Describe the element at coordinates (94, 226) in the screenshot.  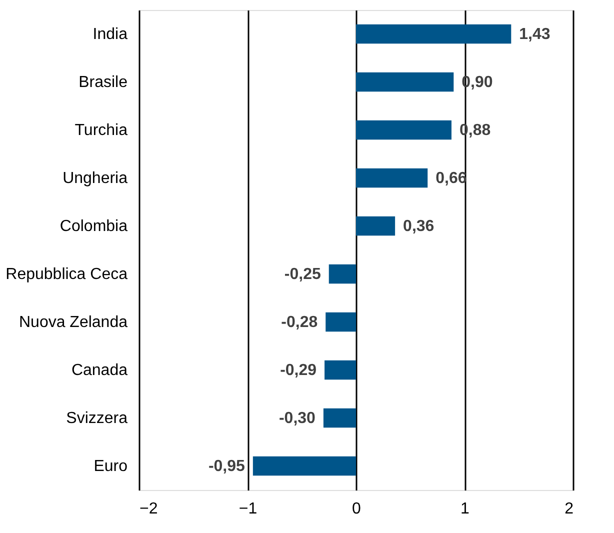
I see `y-tick-label: Colombia` at that location.